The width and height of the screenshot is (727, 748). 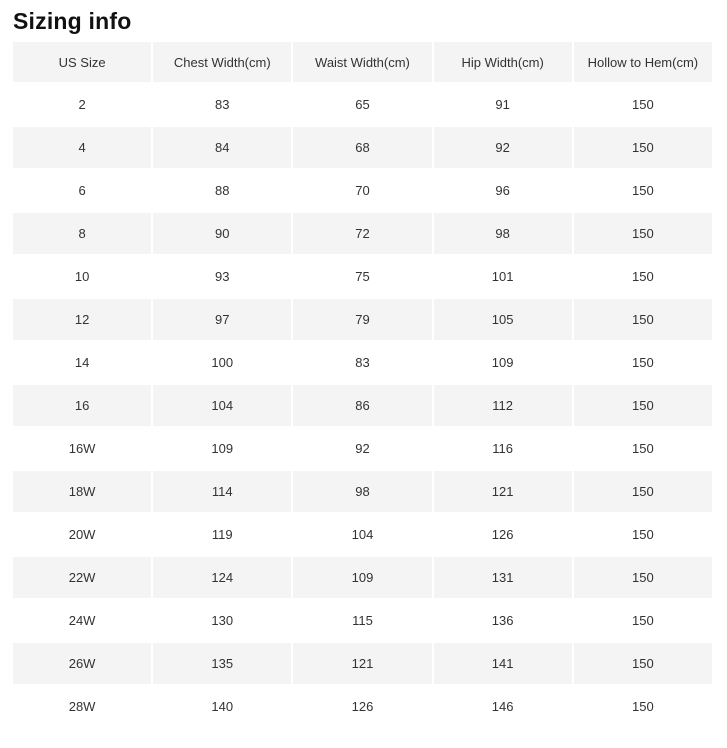 I want to click on table-cell: 12, so click(x=82, y=320).